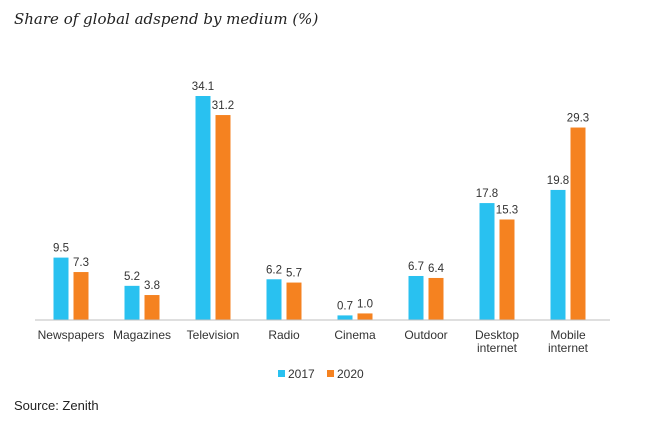  What do you see at coordinates (355, 335) in the screenshot?
I see `category-label-4: Cinema` at bounding box center [355, 335].